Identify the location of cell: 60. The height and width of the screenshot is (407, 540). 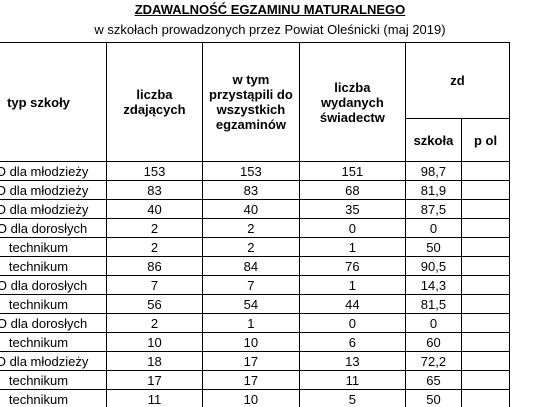
(433, 342).